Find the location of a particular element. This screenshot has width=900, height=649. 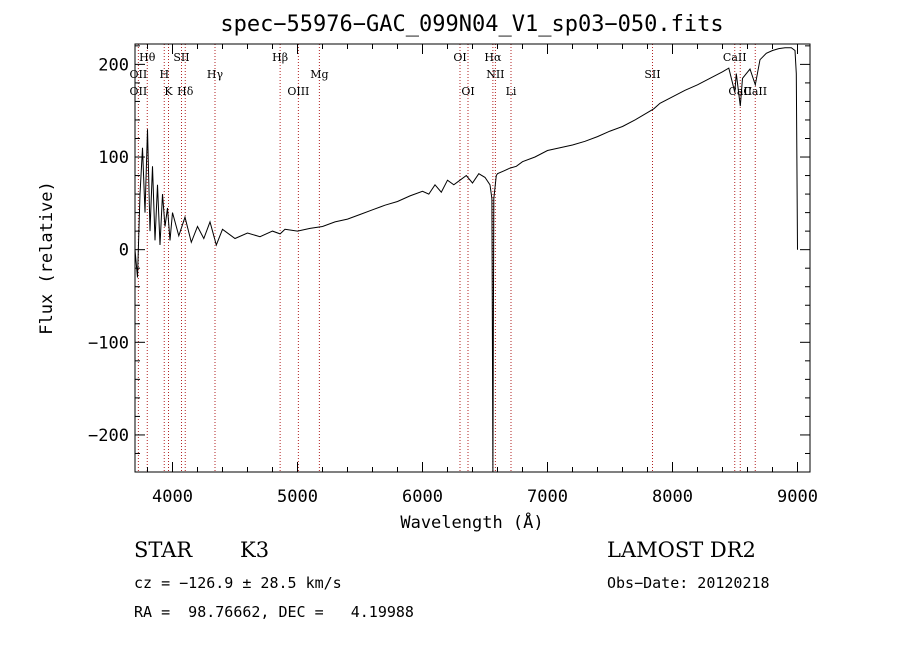

y-tick-label: −200 is located at coordinates (108, 436).